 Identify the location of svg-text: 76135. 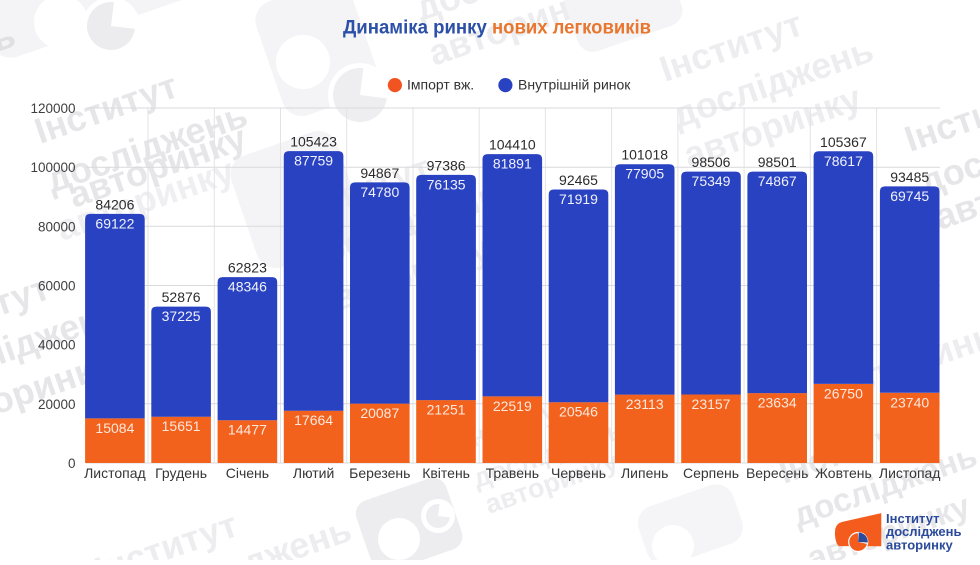
(446, 184).